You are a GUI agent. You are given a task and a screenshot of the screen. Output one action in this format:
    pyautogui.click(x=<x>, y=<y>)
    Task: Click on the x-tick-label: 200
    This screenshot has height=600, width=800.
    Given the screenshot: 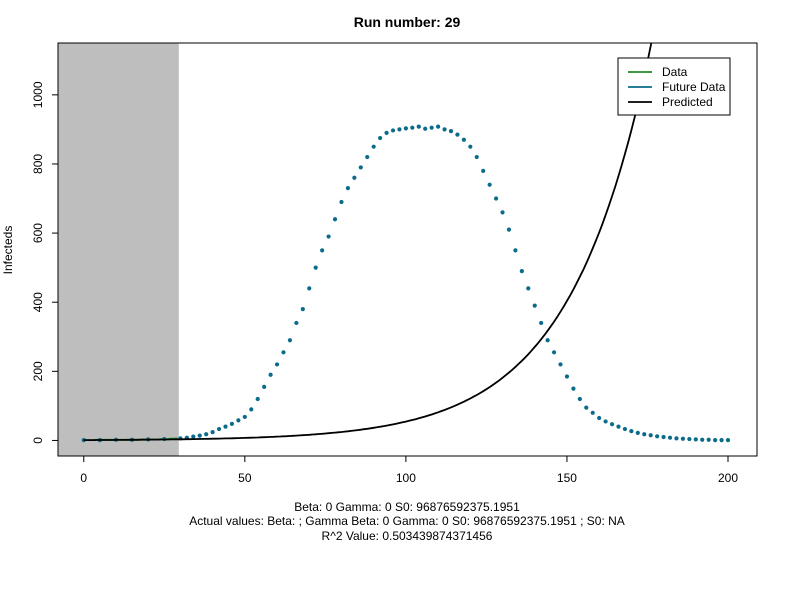 What is the action you would take?
    pyautogui.click(x=728, y=478)
    